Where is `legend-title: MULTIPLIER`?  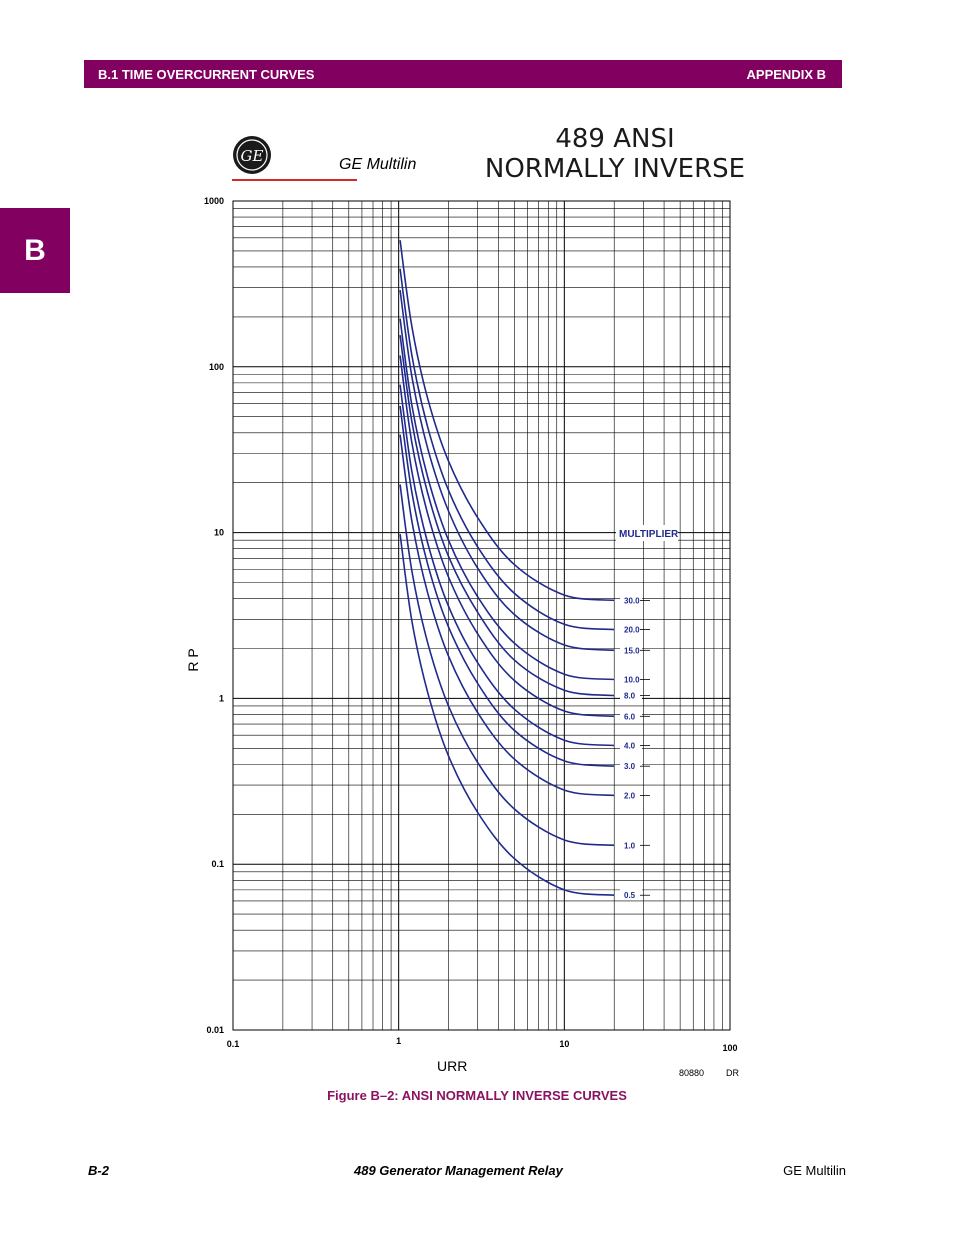
legend-title: MULTIPLIER is located at coordinates (649, 534).